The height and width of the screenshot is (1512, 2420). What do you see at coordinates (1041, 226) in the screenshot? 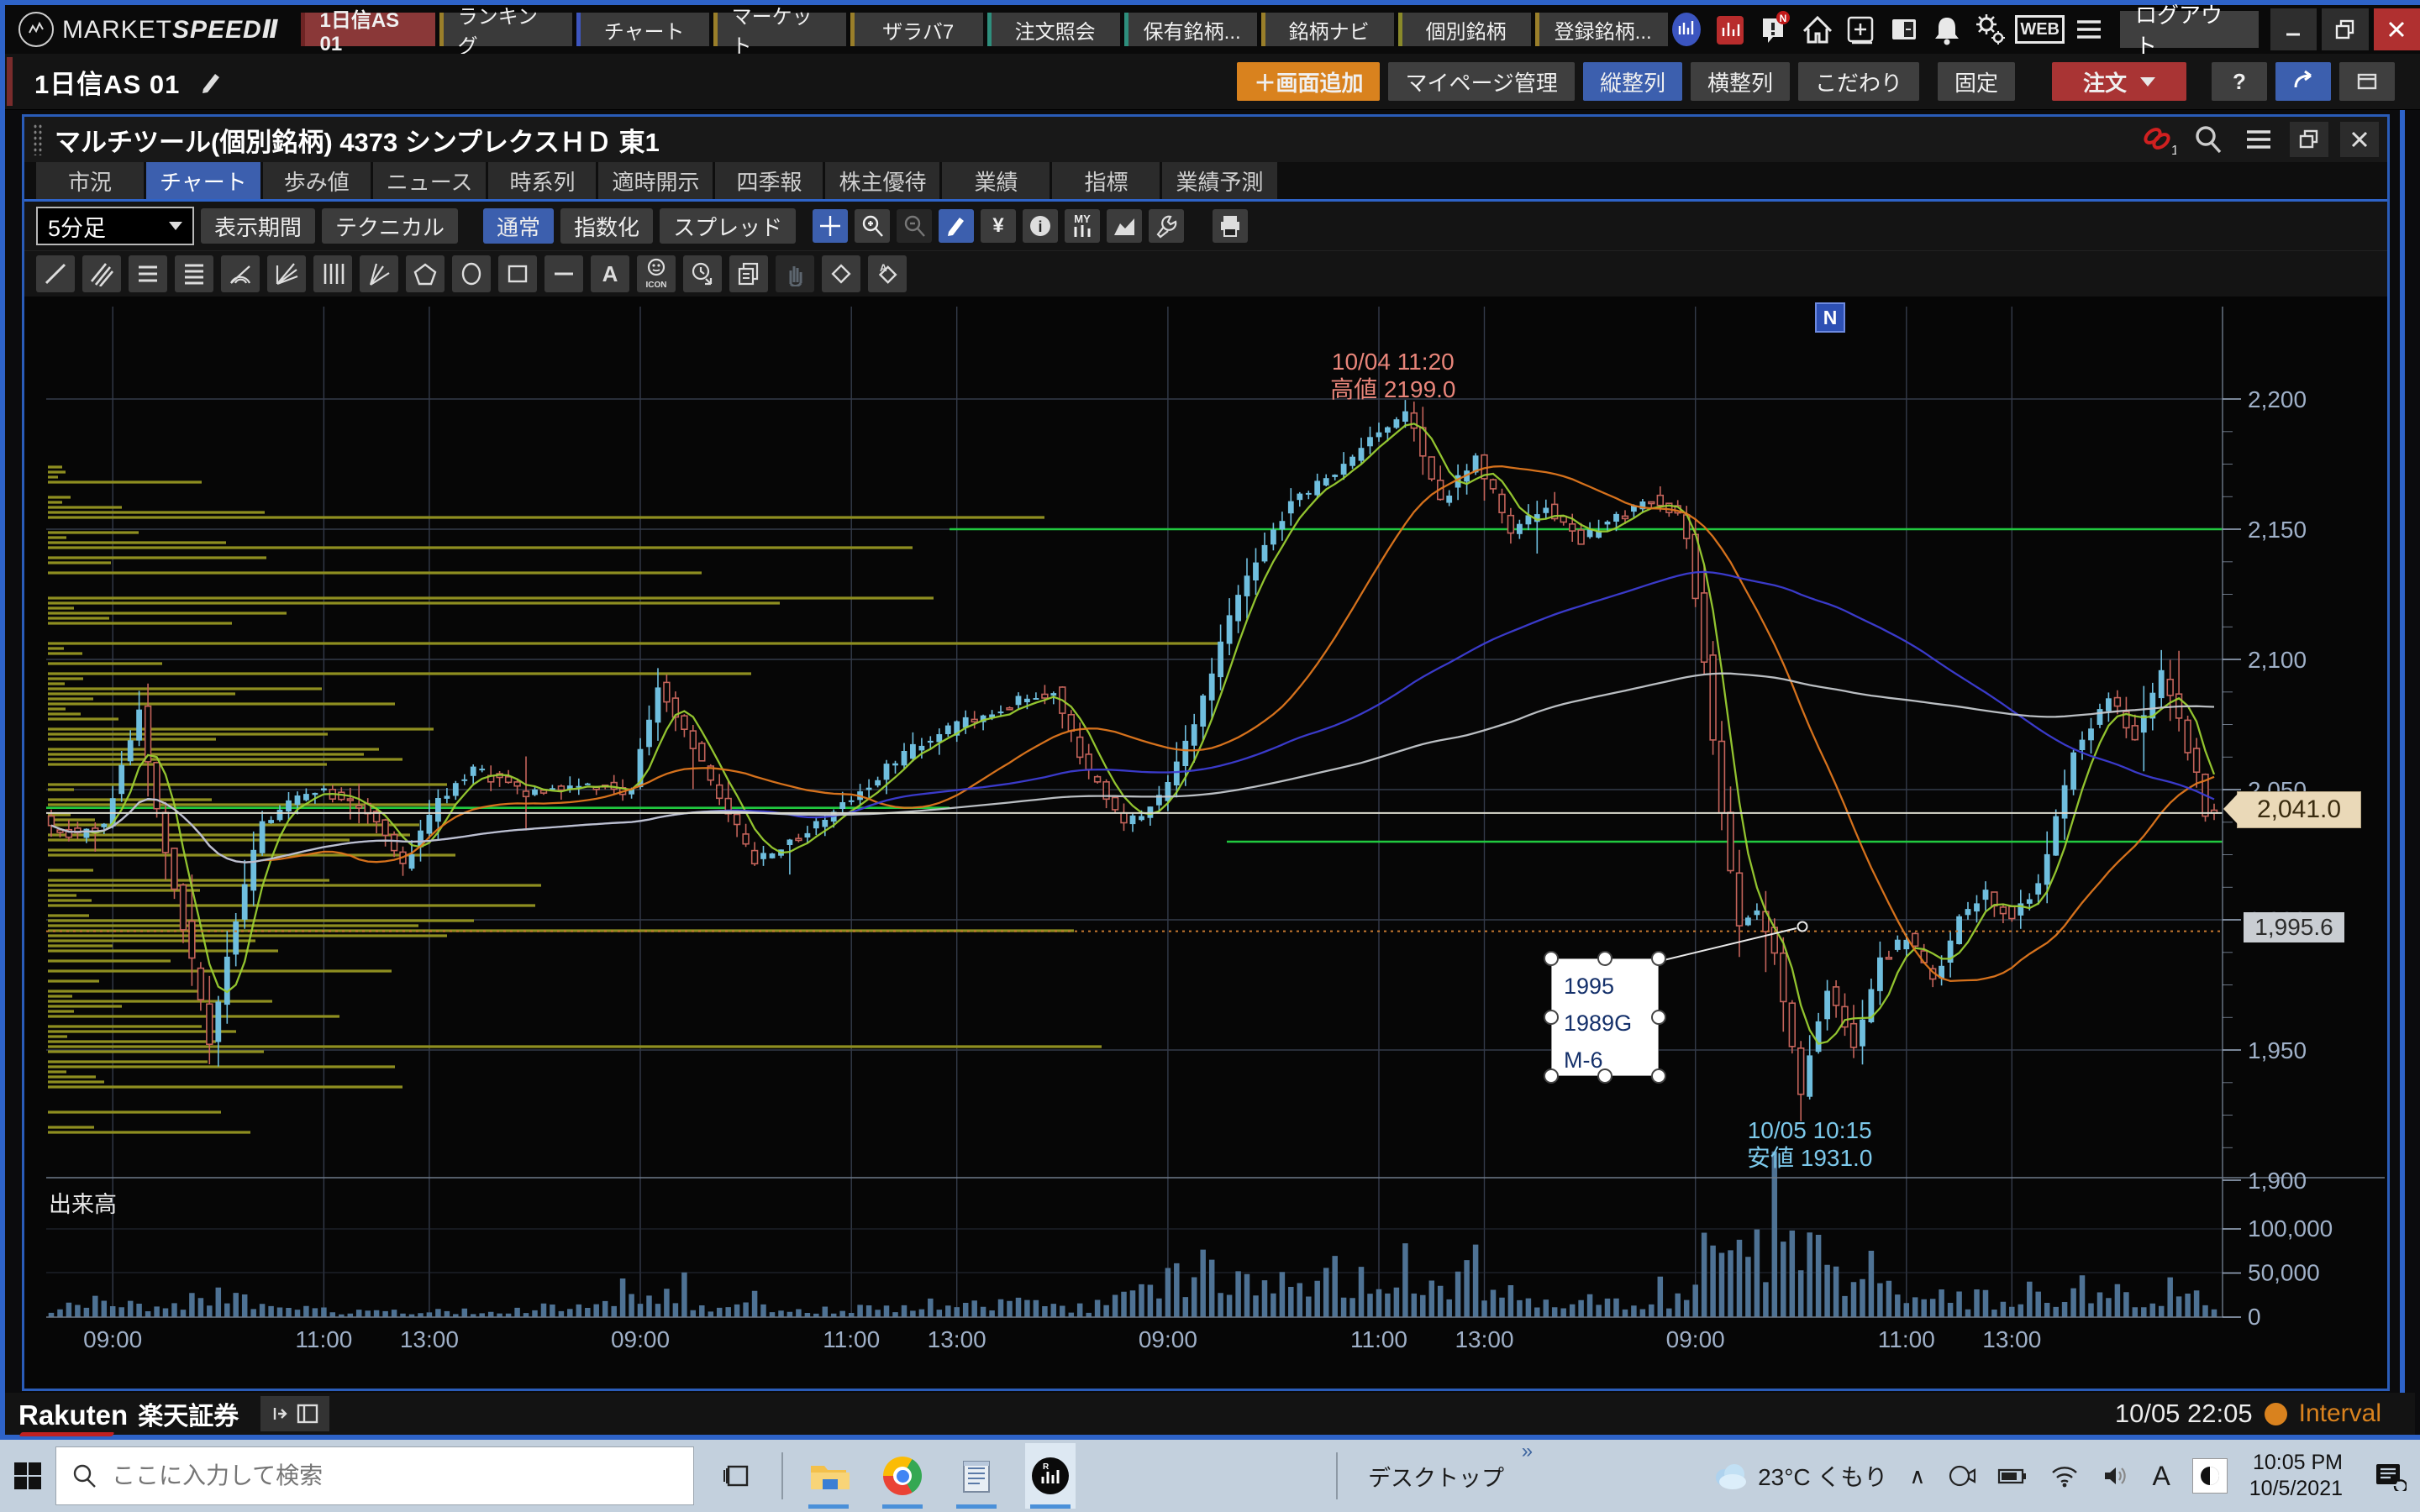
I see `info-icon: i` at bounding box center [1041, 226].